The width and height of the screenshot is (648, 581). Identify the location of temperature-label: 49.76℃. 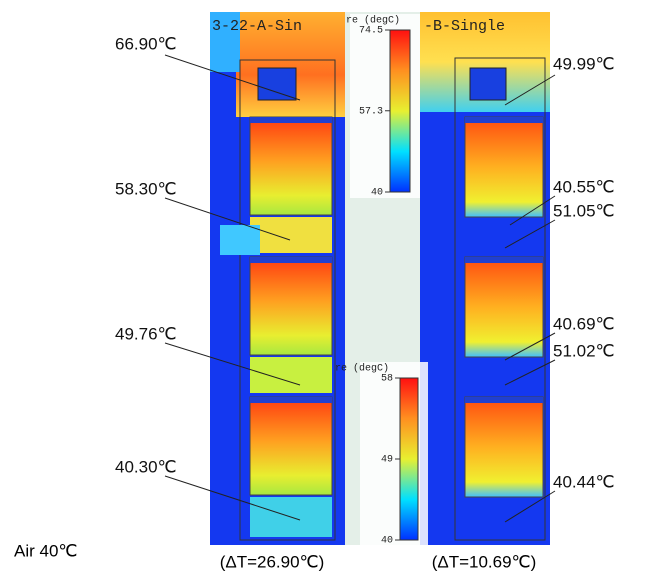
(146, 333).